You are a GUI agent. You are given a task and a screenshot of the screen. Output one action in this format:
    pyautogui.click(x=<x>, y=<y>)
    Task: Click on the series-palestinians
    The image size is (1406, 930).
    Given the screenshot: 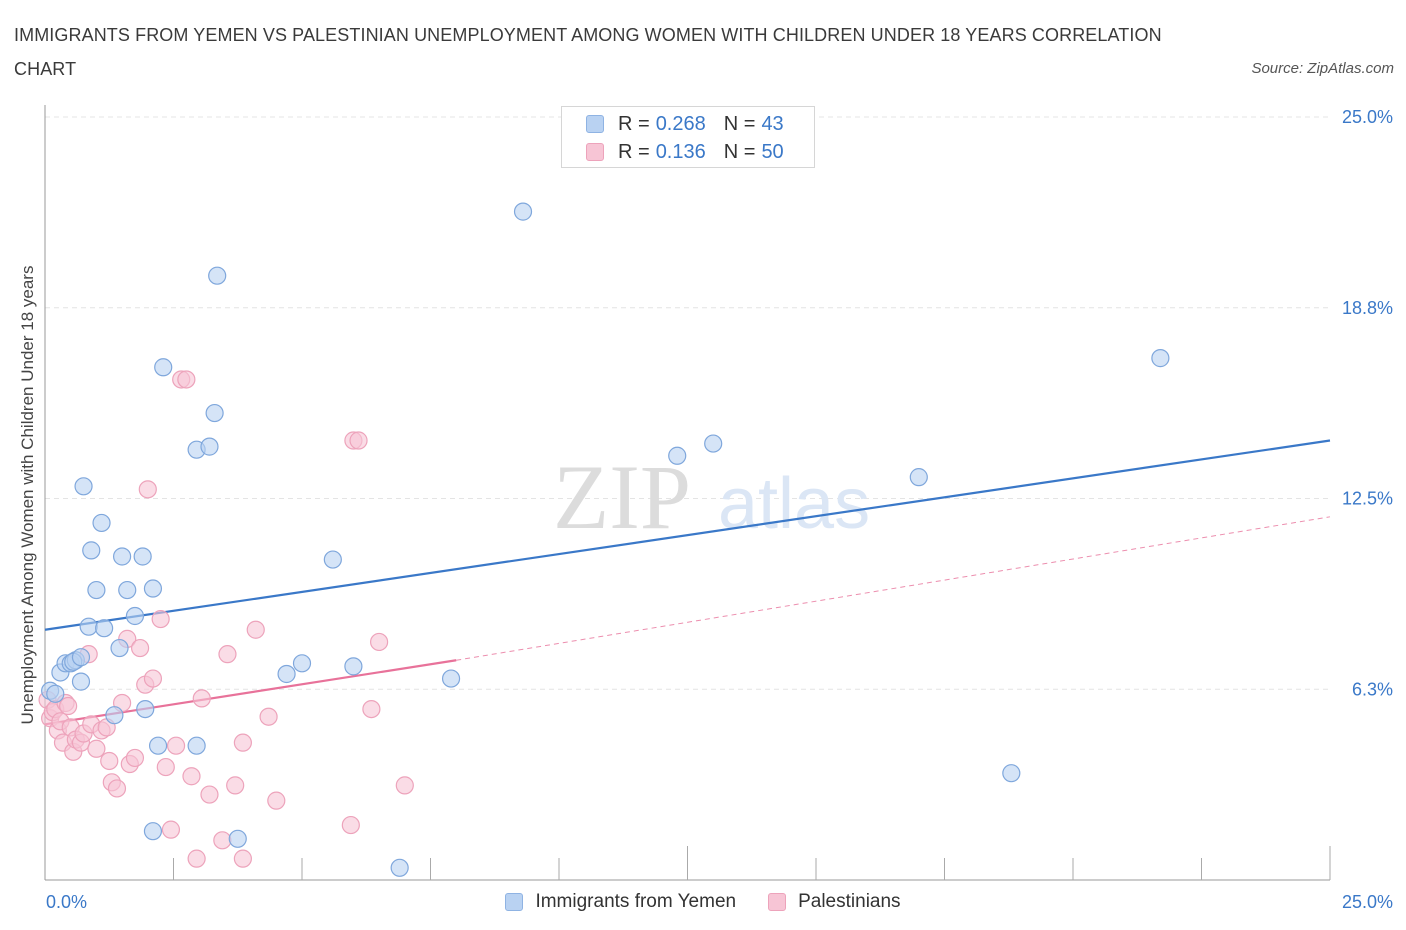 What is the action you would take?
    pyautogui.click(x=226, y=619)
    